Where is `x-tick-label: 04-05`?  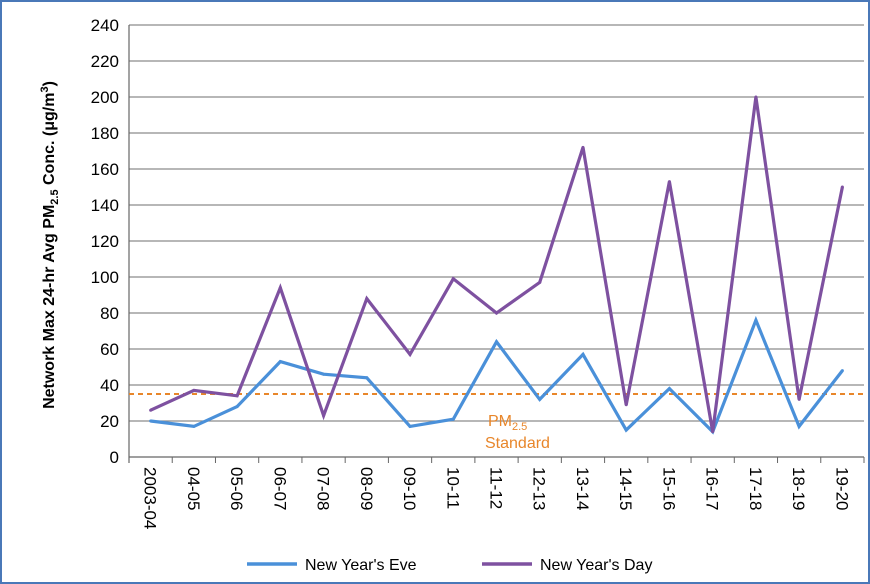 x-tick-label: 04-05 is located at coordinates (193, 488).